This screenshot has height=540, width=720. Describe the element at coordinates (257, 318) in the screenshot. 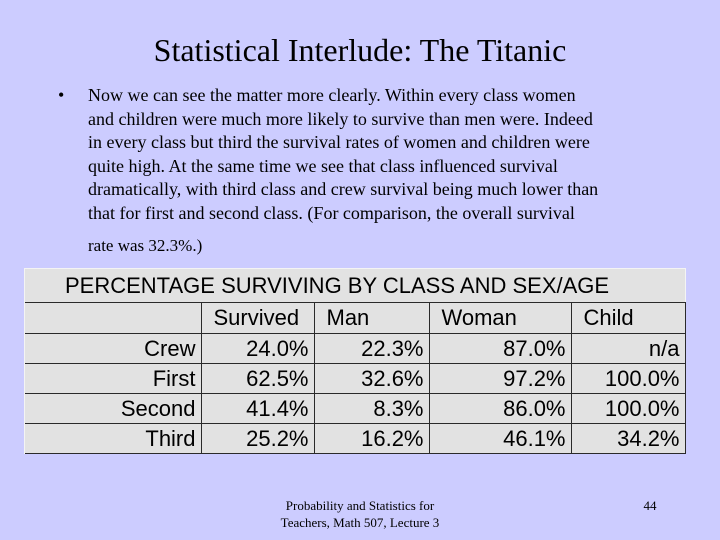

I see `column-header: Survived` at that location.